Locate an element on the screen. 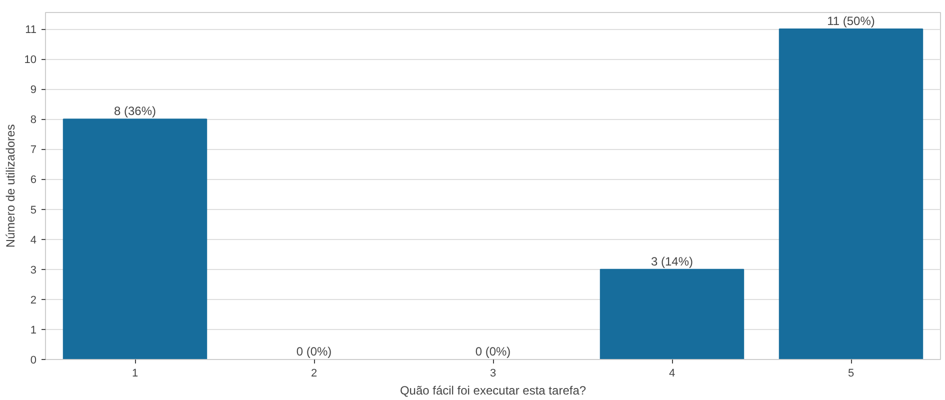 The width and height of the screenshot is (945, 400). data-label: 3 (14%) is located at coordinates (672, 261).